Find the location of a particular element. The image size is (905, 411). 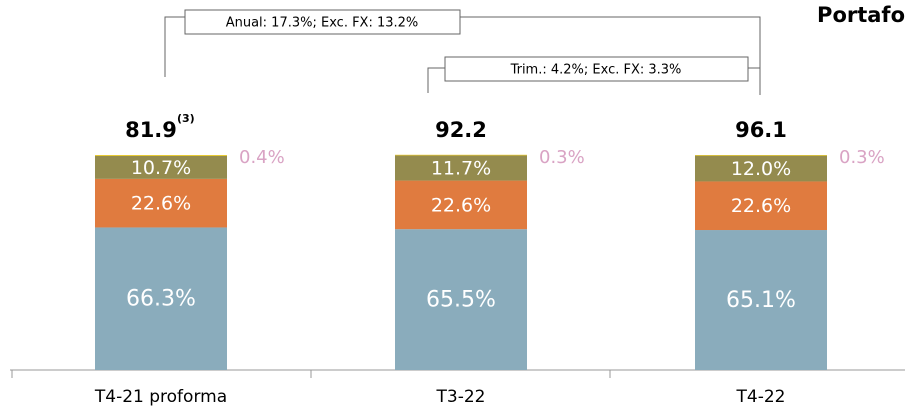

brackets is located at coordinates (462, 52).